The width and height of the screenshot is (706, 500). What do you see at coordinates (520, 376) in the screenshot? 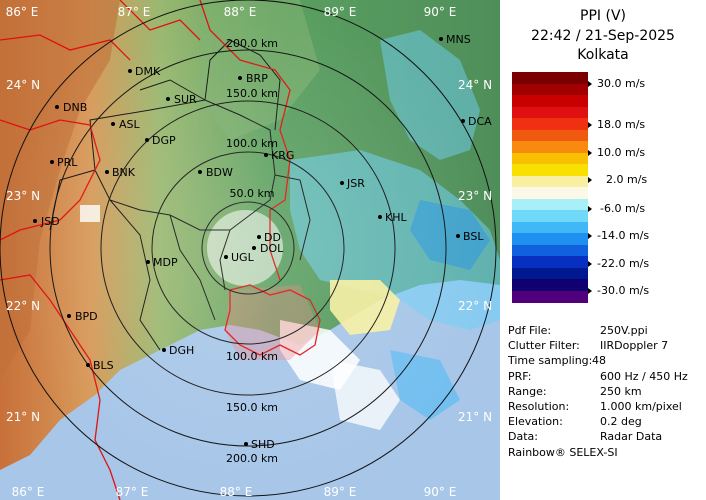
I see `info-key: PRF:` at bounding box center [520, 376].